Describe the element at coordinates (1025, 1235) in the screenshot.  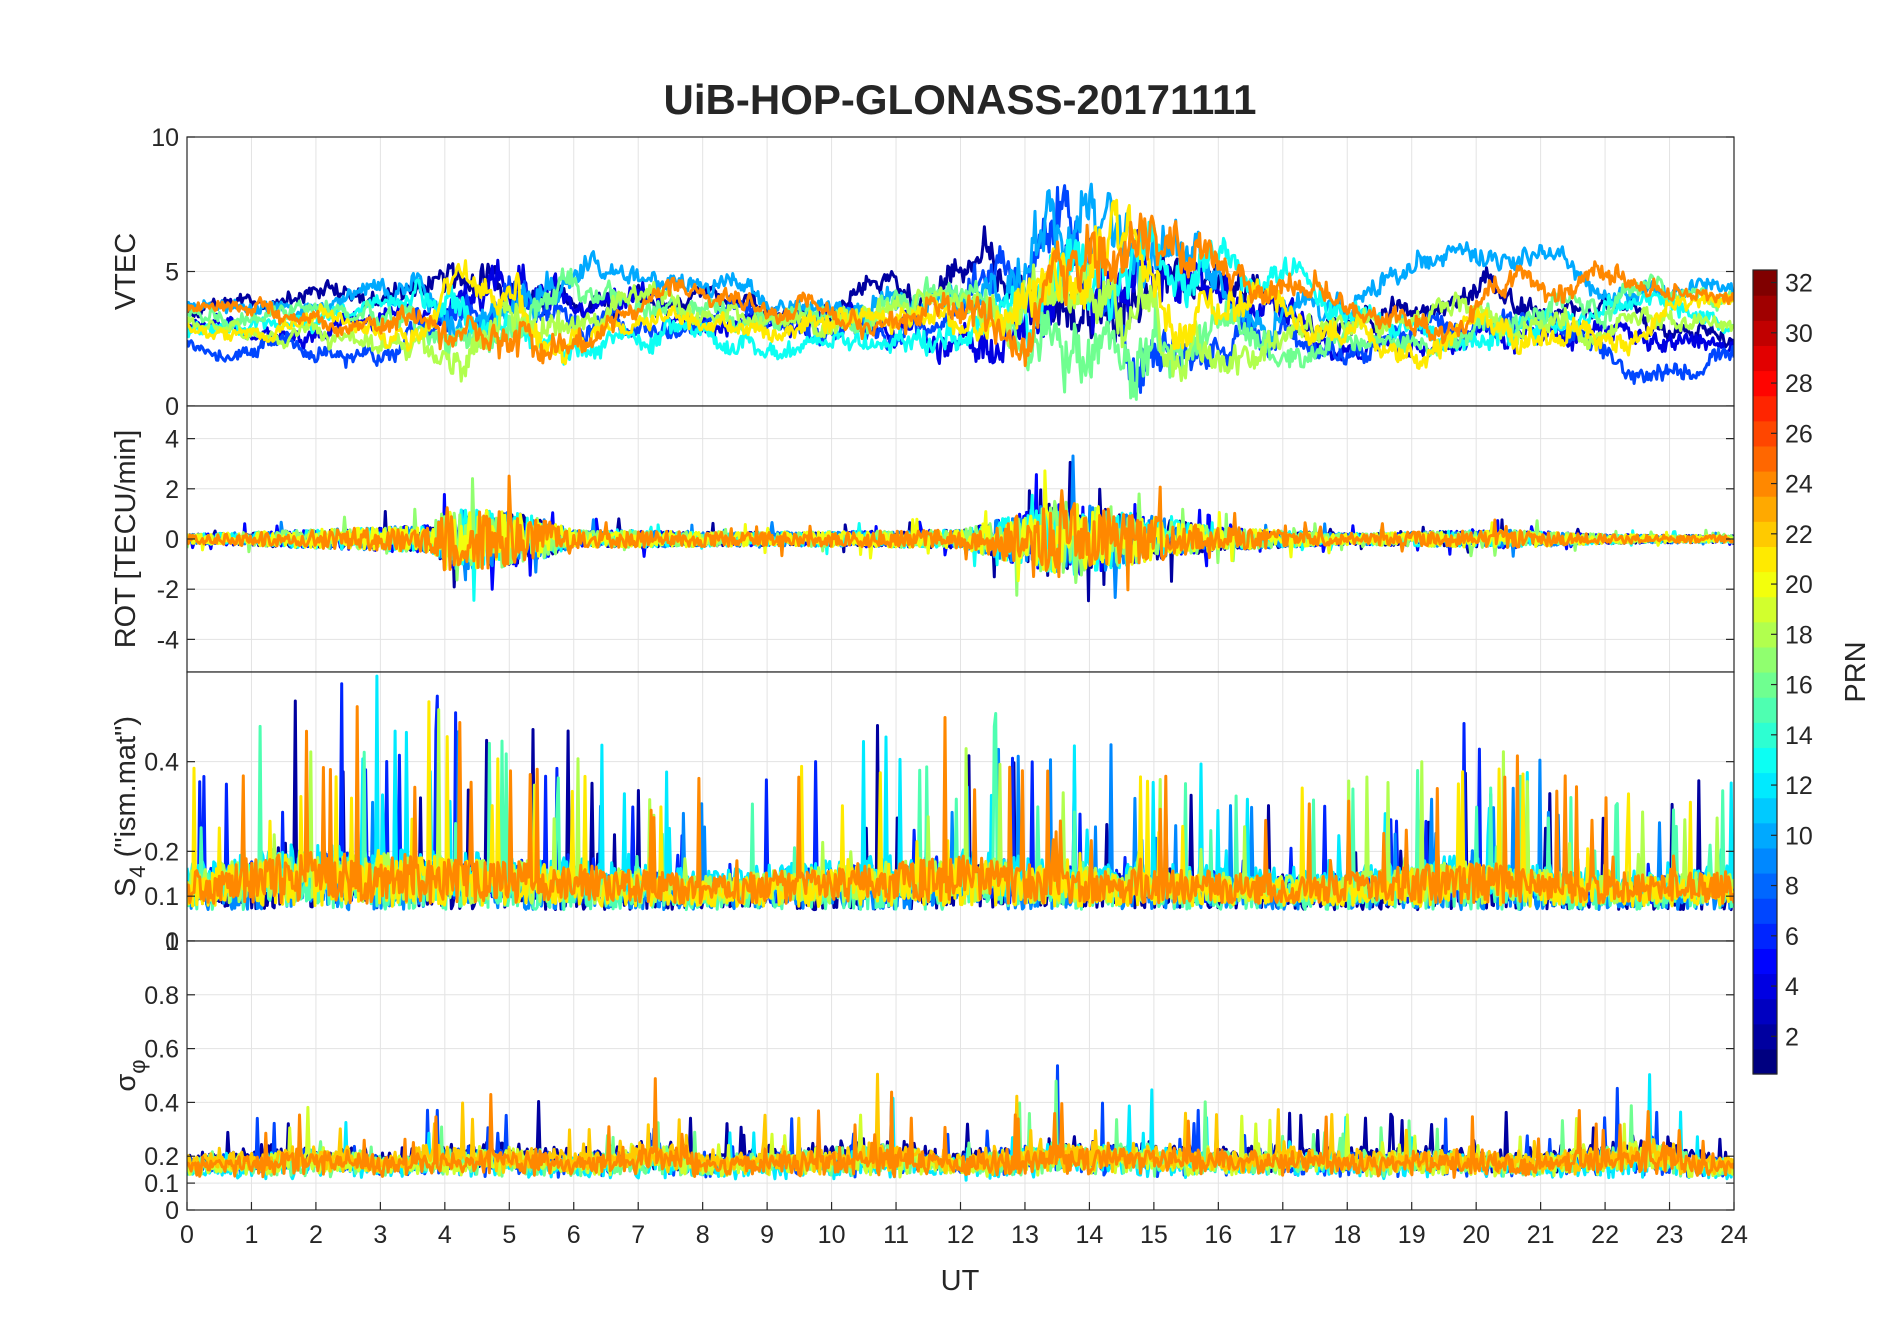
I see `x-tick-label: 13` at that location.